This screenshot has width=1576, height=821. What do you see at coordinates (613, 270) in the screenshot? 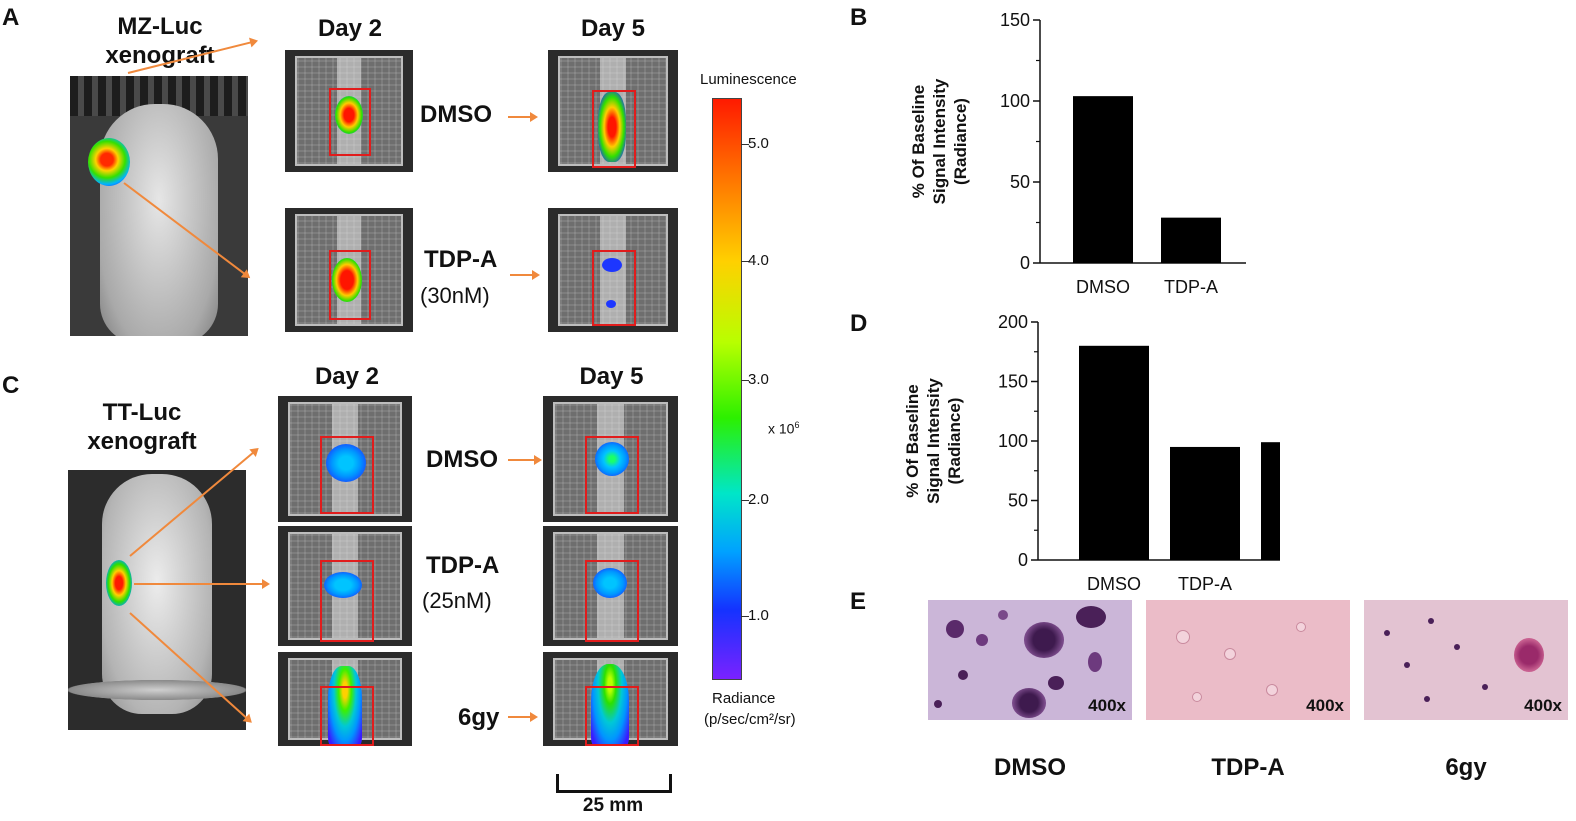
I see `mz-tdpa-day5-image` at bounding box center [613, 270].